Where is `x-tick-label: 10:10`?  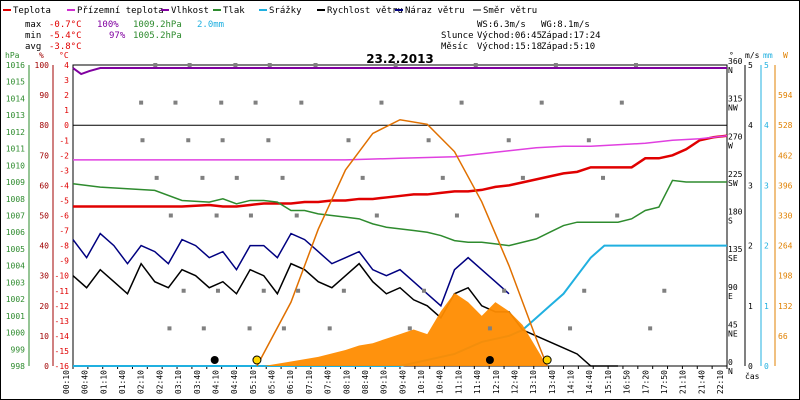 x-tick-label: 10:10 is located at coordinates (421, 382).